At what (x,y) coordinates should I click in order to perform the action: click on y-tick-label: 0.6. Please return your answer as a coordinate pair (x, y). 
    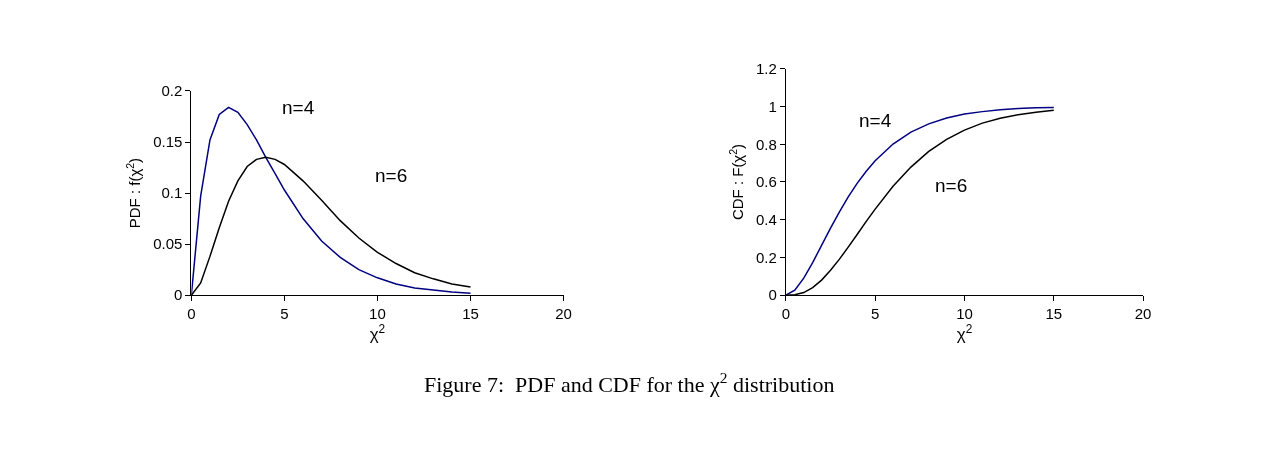
    Looking at the image, I should click on (766, 182).